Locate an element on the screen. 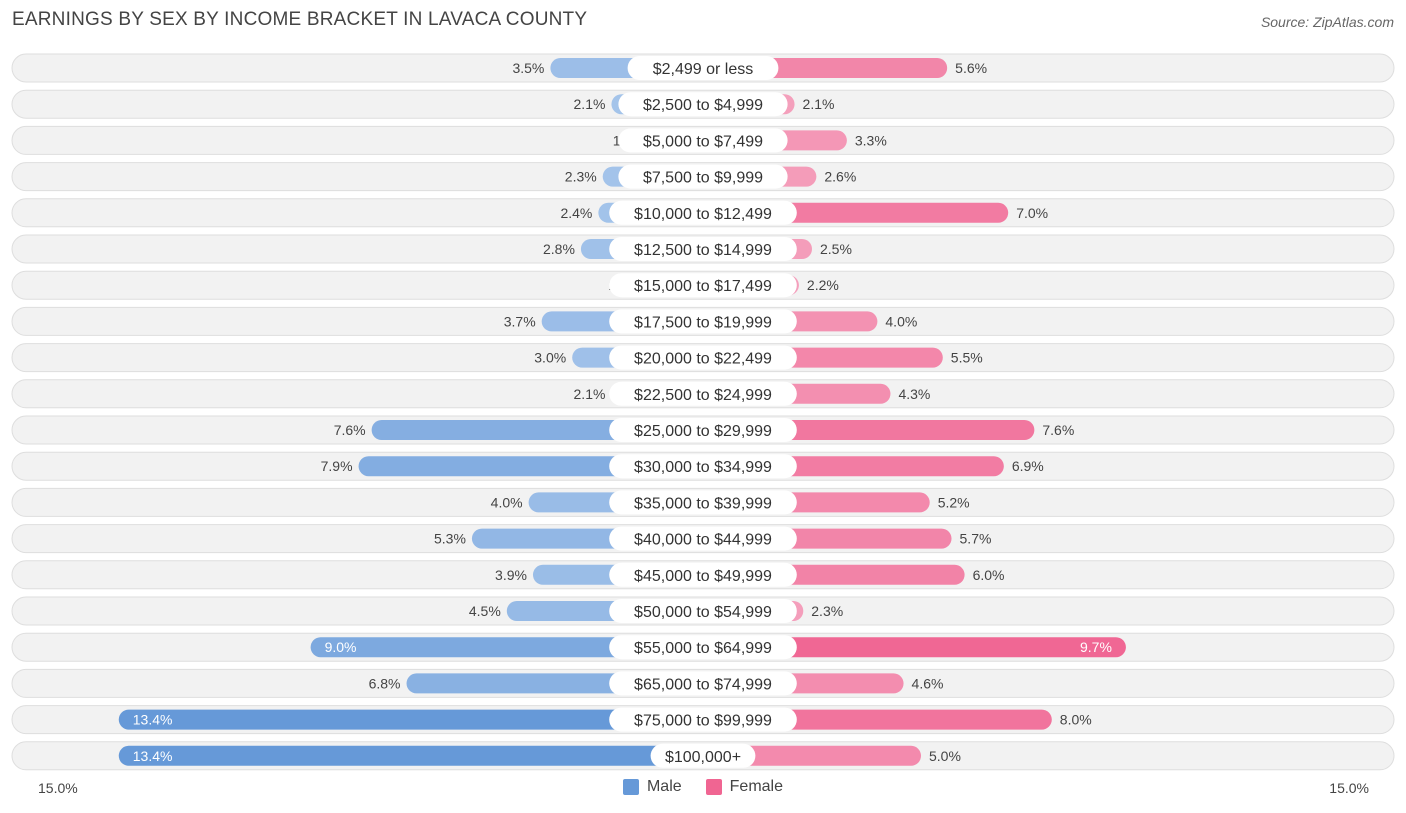  value-label-male: 7.6% is located at coordinates (350, 430).